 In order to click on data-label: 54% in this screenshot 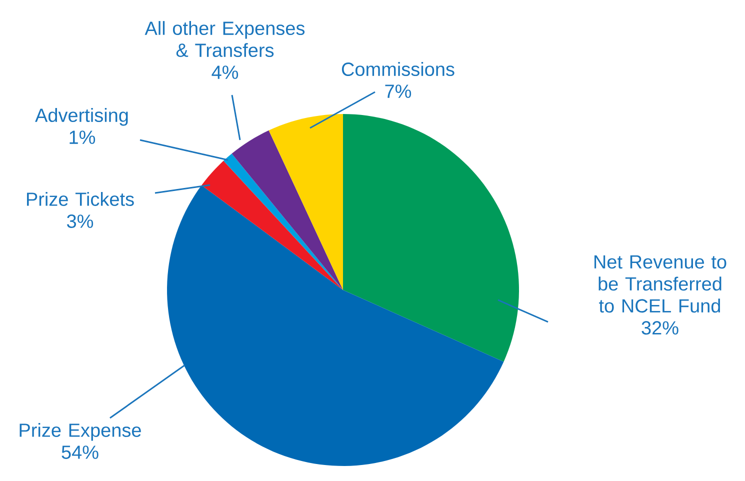, I will do `click(80, 452)`.